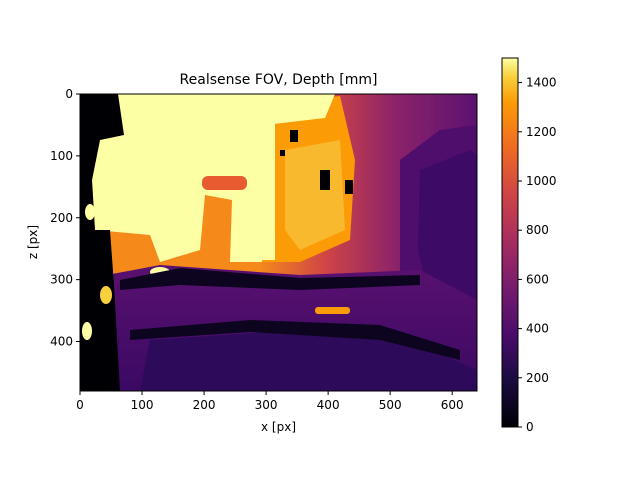 This screenshot has height=480, width=640. What do you see at coordinates (541, 132) in the screenshot?
I see `colorbar-tick-label: 1200` at bounding box center [541, 132].